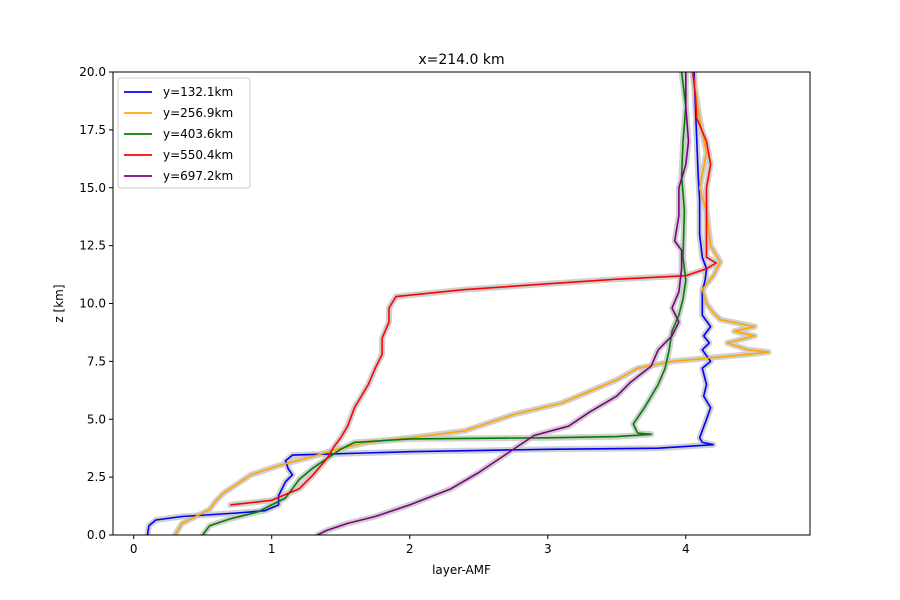  Describe the element at coordinates (198, 134) in the screenshot. I see `legend-label-3: y=403.6km` at that location.